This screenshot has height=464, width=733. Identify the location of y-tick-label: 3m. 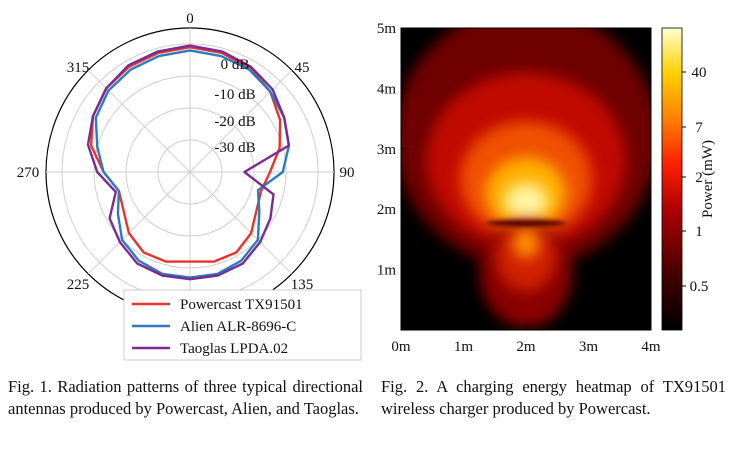
(387, 150).